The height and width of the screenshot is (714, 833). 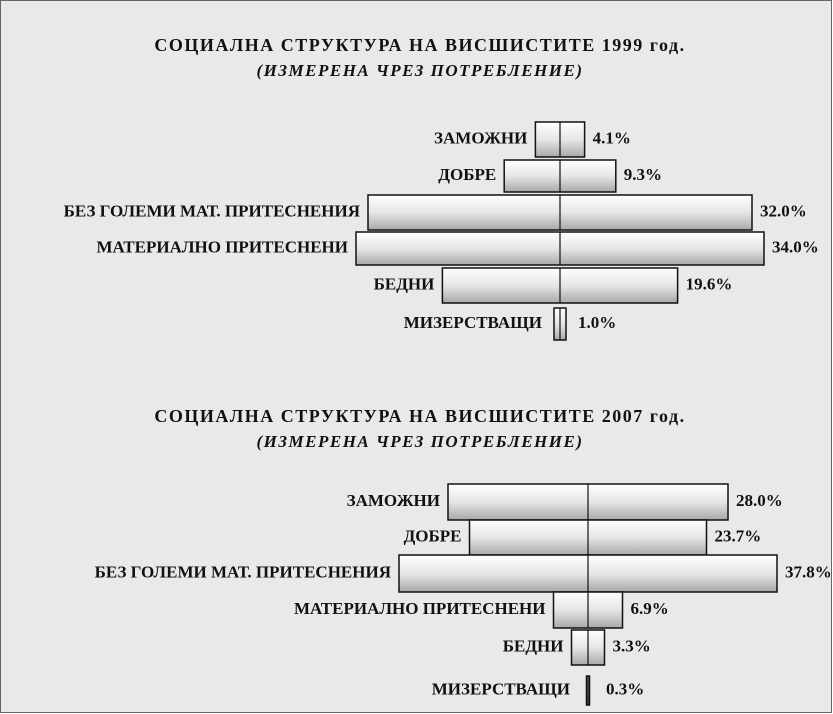 What do you see at coordinates (738, 535) in the screenshot?
I see `value-label: 23.7%` at bounding box center [738, 535].